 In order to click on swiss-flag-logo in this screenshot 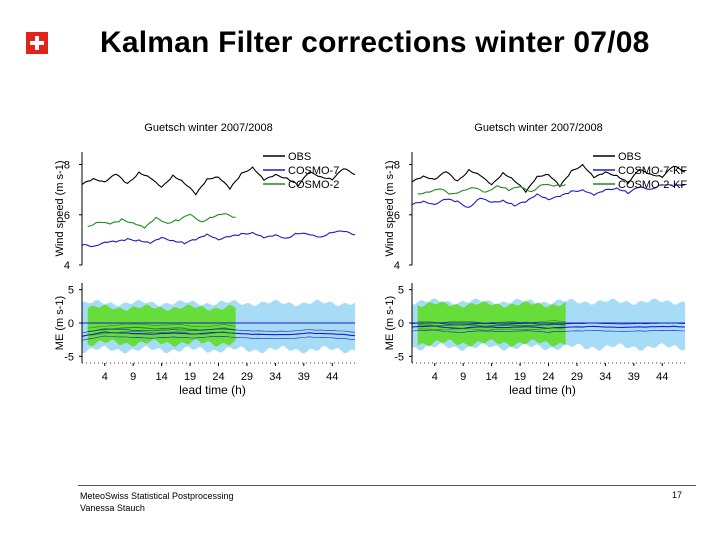, I will do `click(37, 43)`.